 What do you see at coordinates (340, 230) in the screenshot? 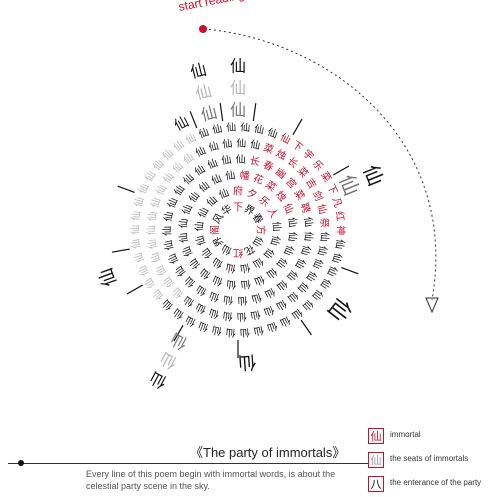
I see `ring-char: 神` at bounding box center [340, 230].